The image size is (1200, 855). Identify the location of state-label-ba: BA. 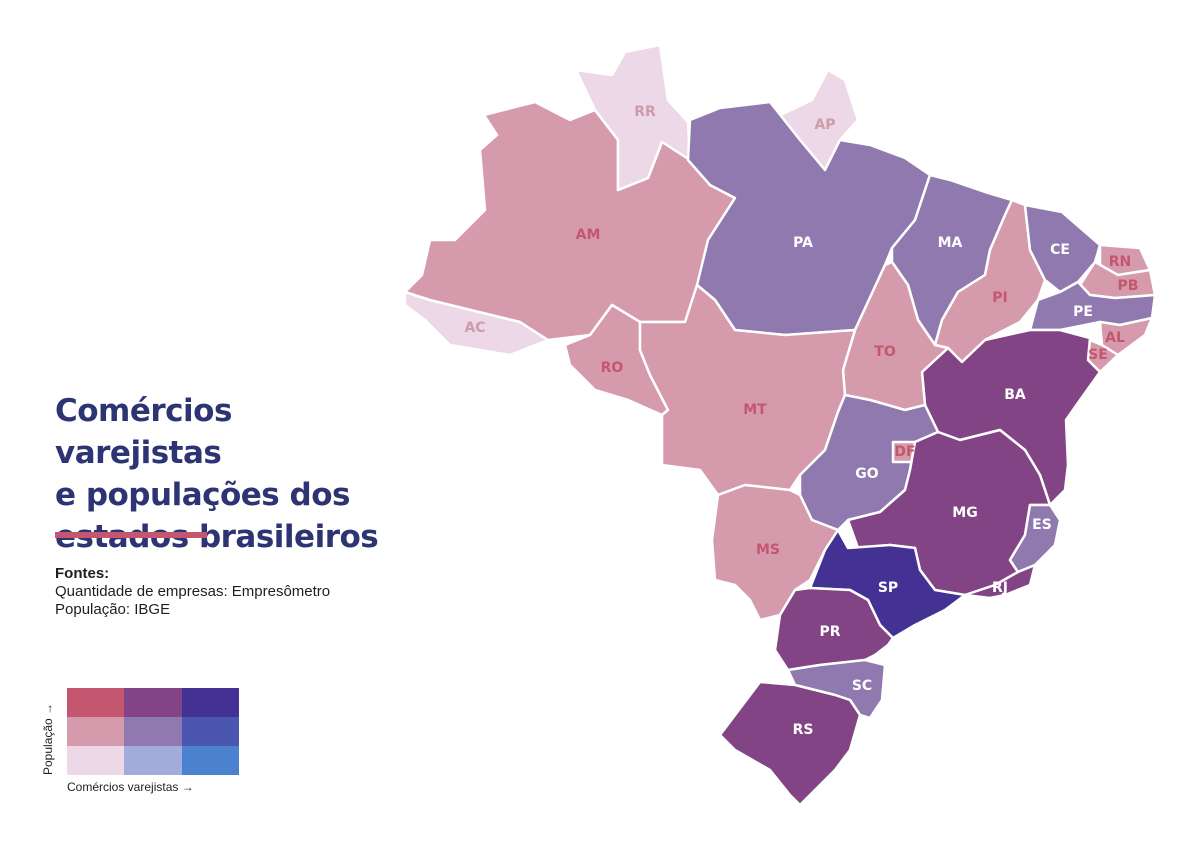
(1015, 395).